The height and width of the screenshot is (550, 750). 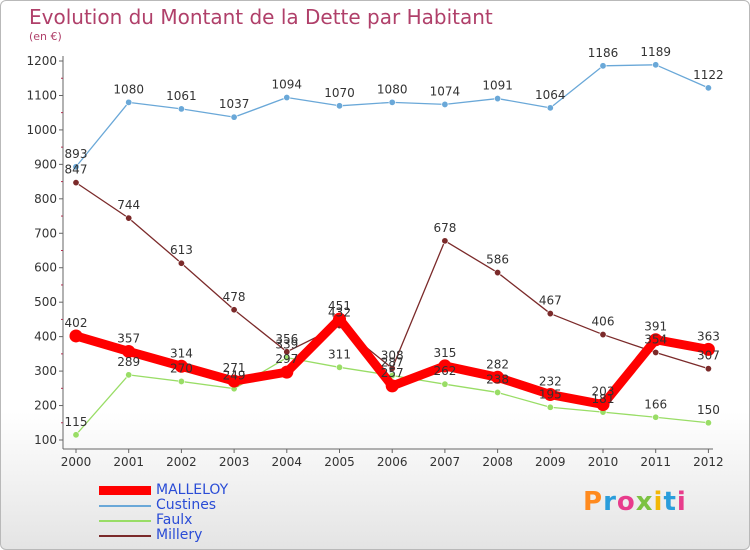 What do you see at coordinates (128, 338) in the screenshot?
I see `data-label-malleloy: 357` at bounding box center [128, 338].